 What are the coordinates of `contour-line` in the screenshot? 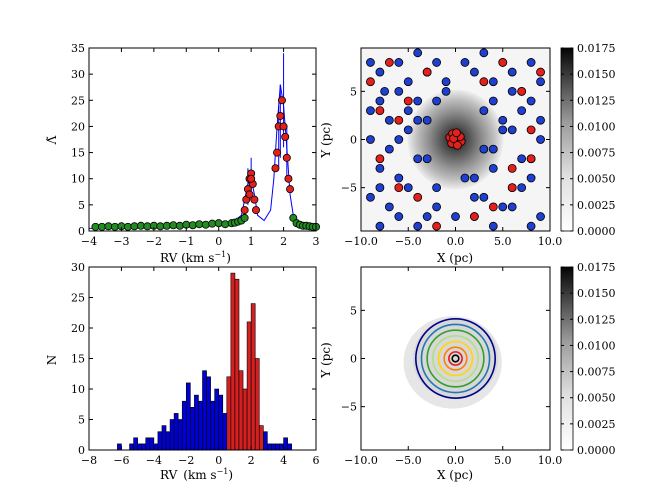 It's located at (455, 358).